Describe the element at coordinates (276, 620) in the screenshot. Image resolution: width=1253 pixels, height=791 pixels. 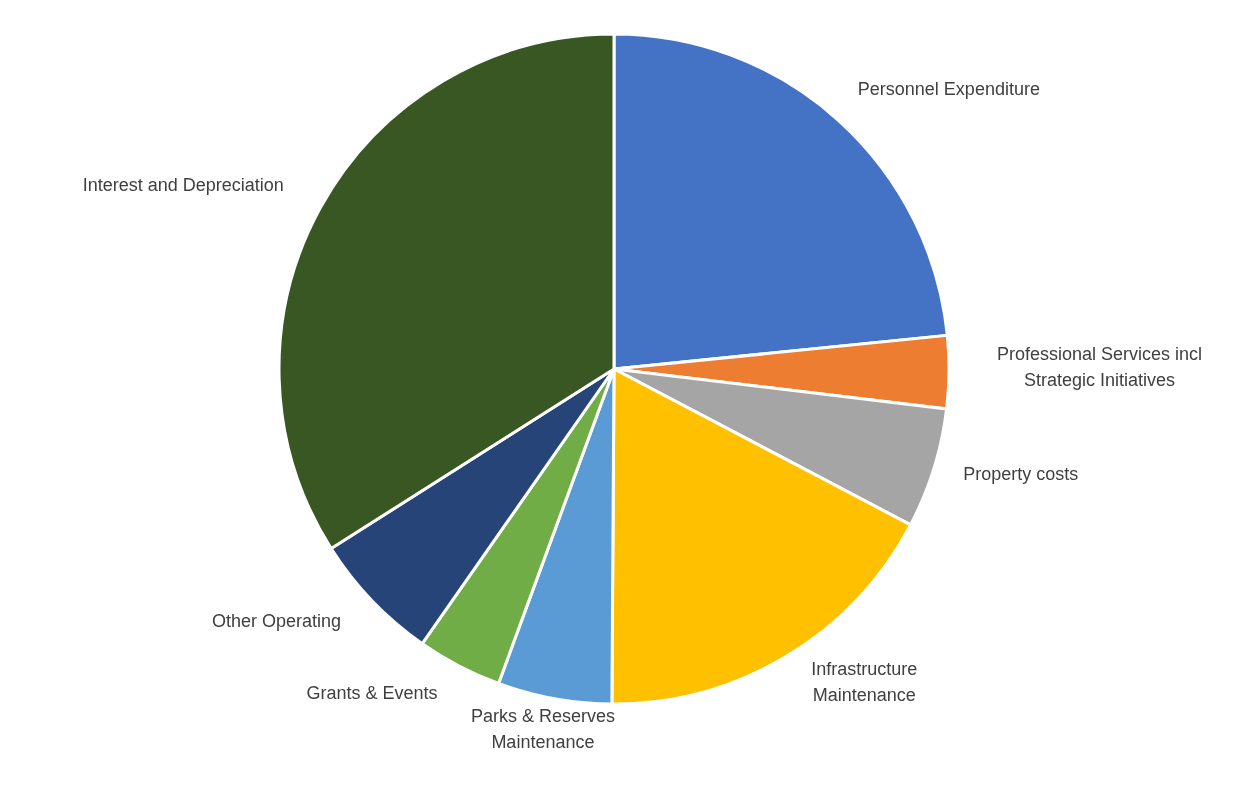
I see `slice-label: Other Operating` at that location.